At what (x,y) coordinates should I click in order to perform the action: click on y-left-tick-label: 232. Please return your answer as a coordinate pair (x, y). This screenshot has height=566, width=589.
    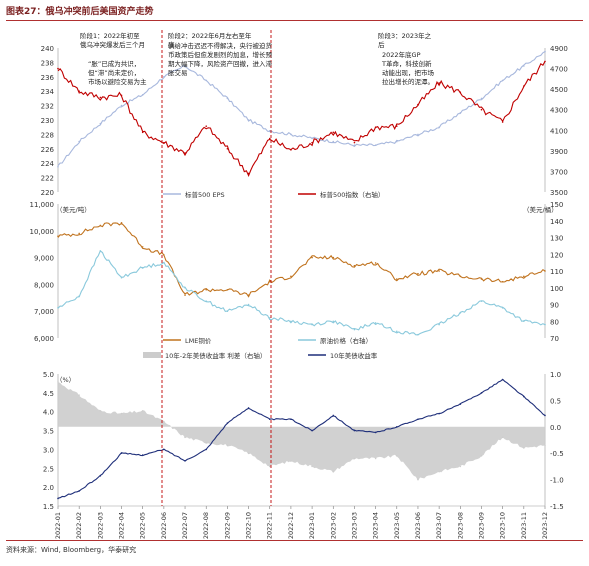
    Looking at the image, I should click on (47, 107).